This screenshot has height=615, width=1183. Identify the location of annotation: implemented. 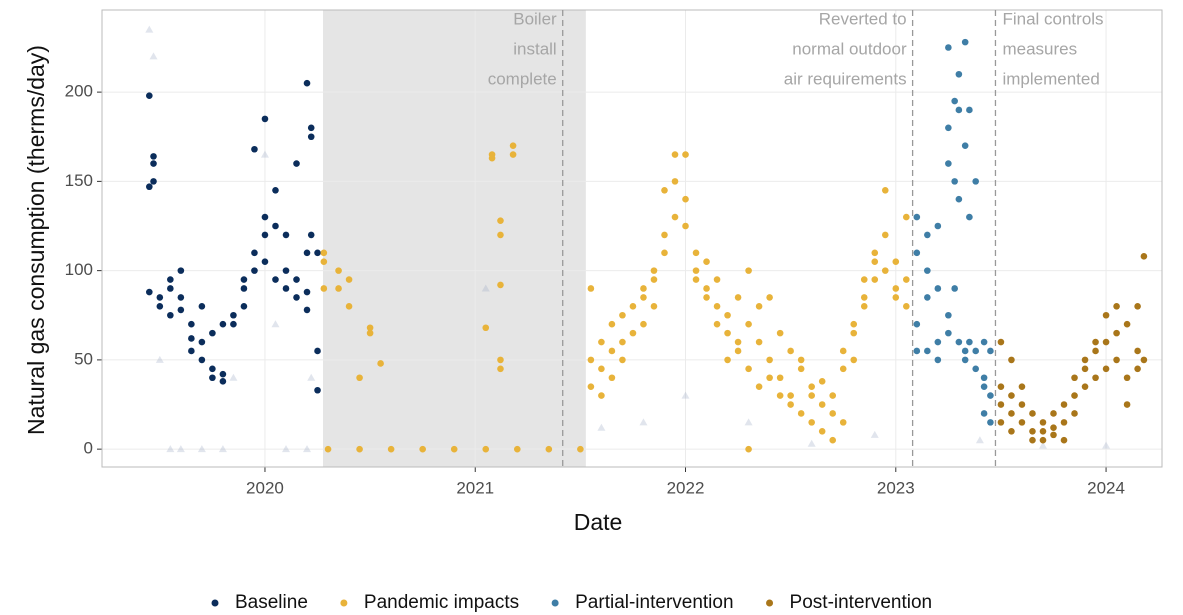
(1050, 78).